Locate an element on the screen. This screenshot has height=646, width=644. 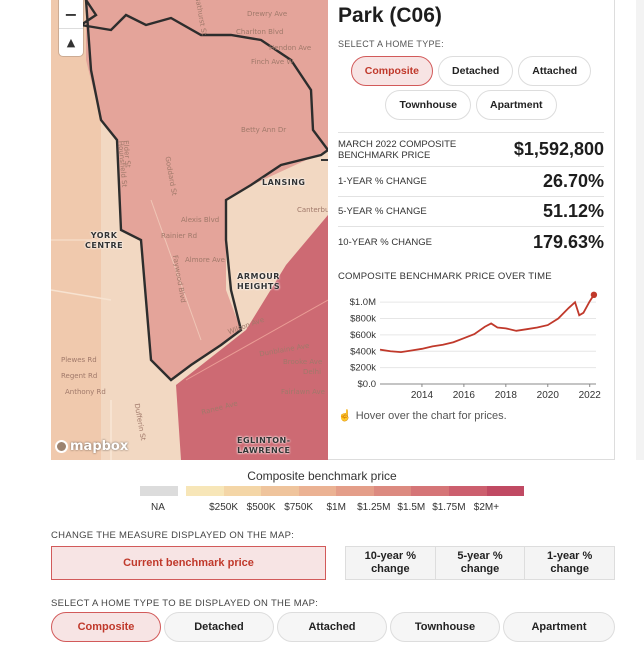
home-type-detached: Detached is located at coordinates (476, 71).